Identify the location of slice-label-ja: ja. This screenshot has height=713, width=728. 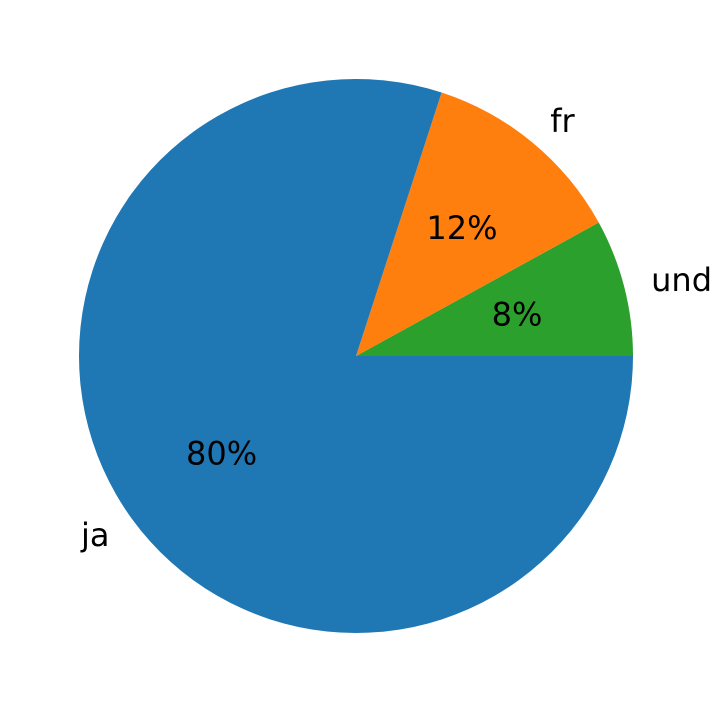
(95, 535).